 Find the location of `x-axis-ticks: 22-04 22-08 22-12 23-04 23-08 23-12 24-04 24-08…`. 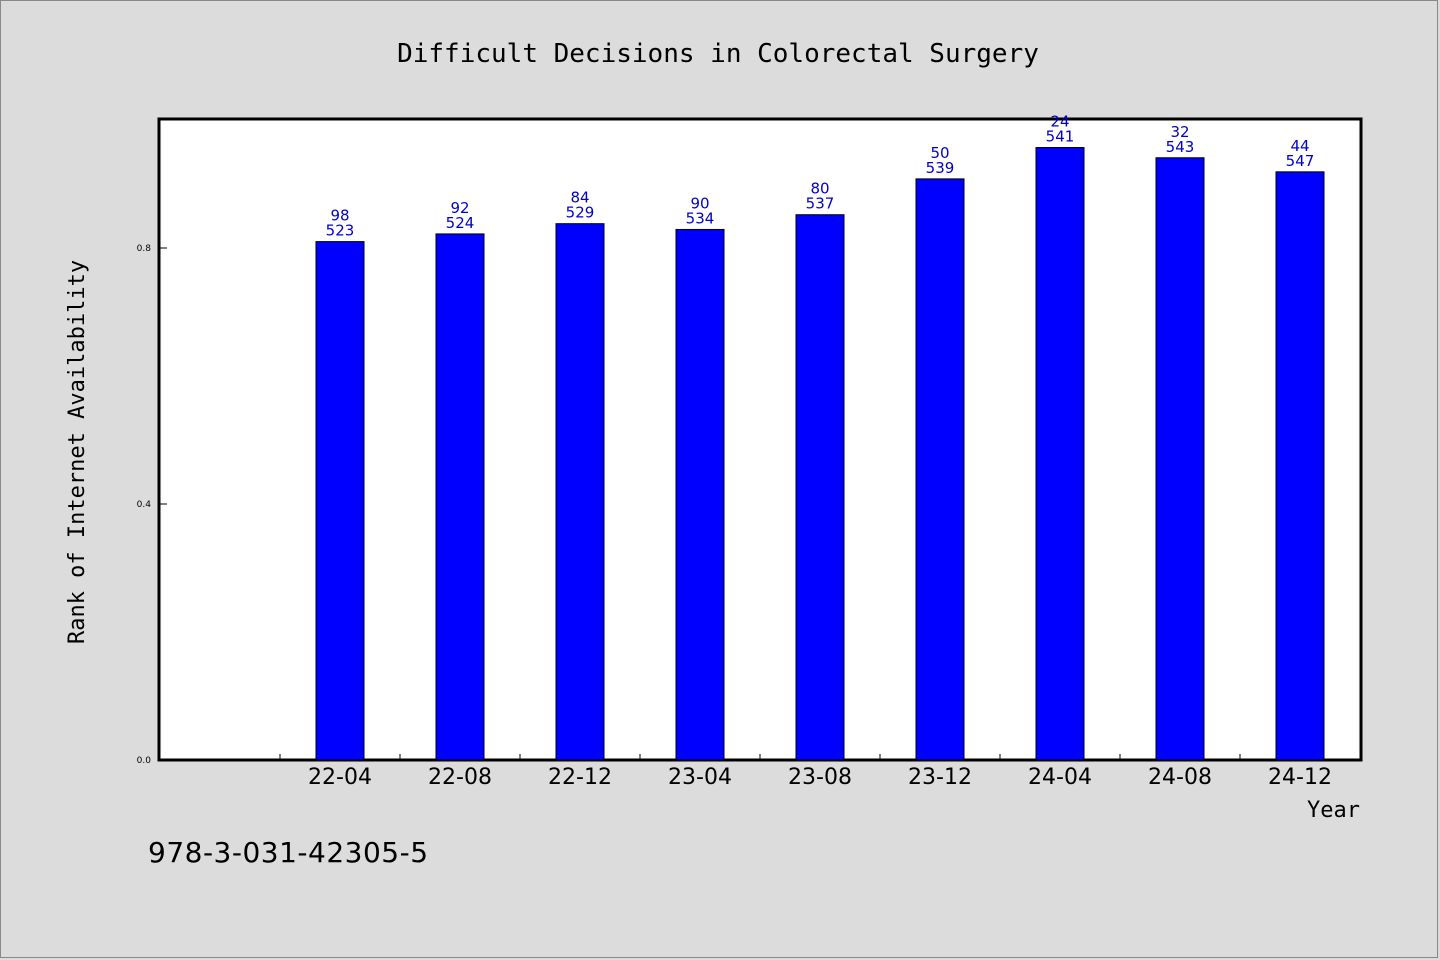

x-axis-ticks: 22-04 22-08 22-12 23-04 23-08 23-12 24-04 24-08… is located at coordinates (820, 772).